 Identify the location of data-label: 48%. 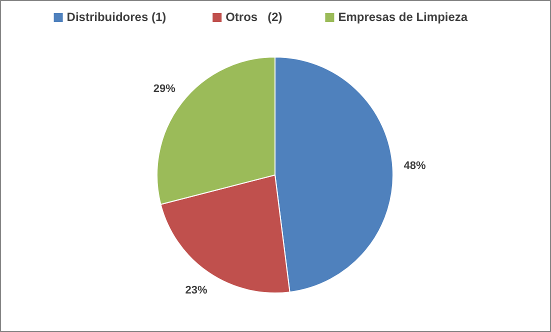
(415, 166).